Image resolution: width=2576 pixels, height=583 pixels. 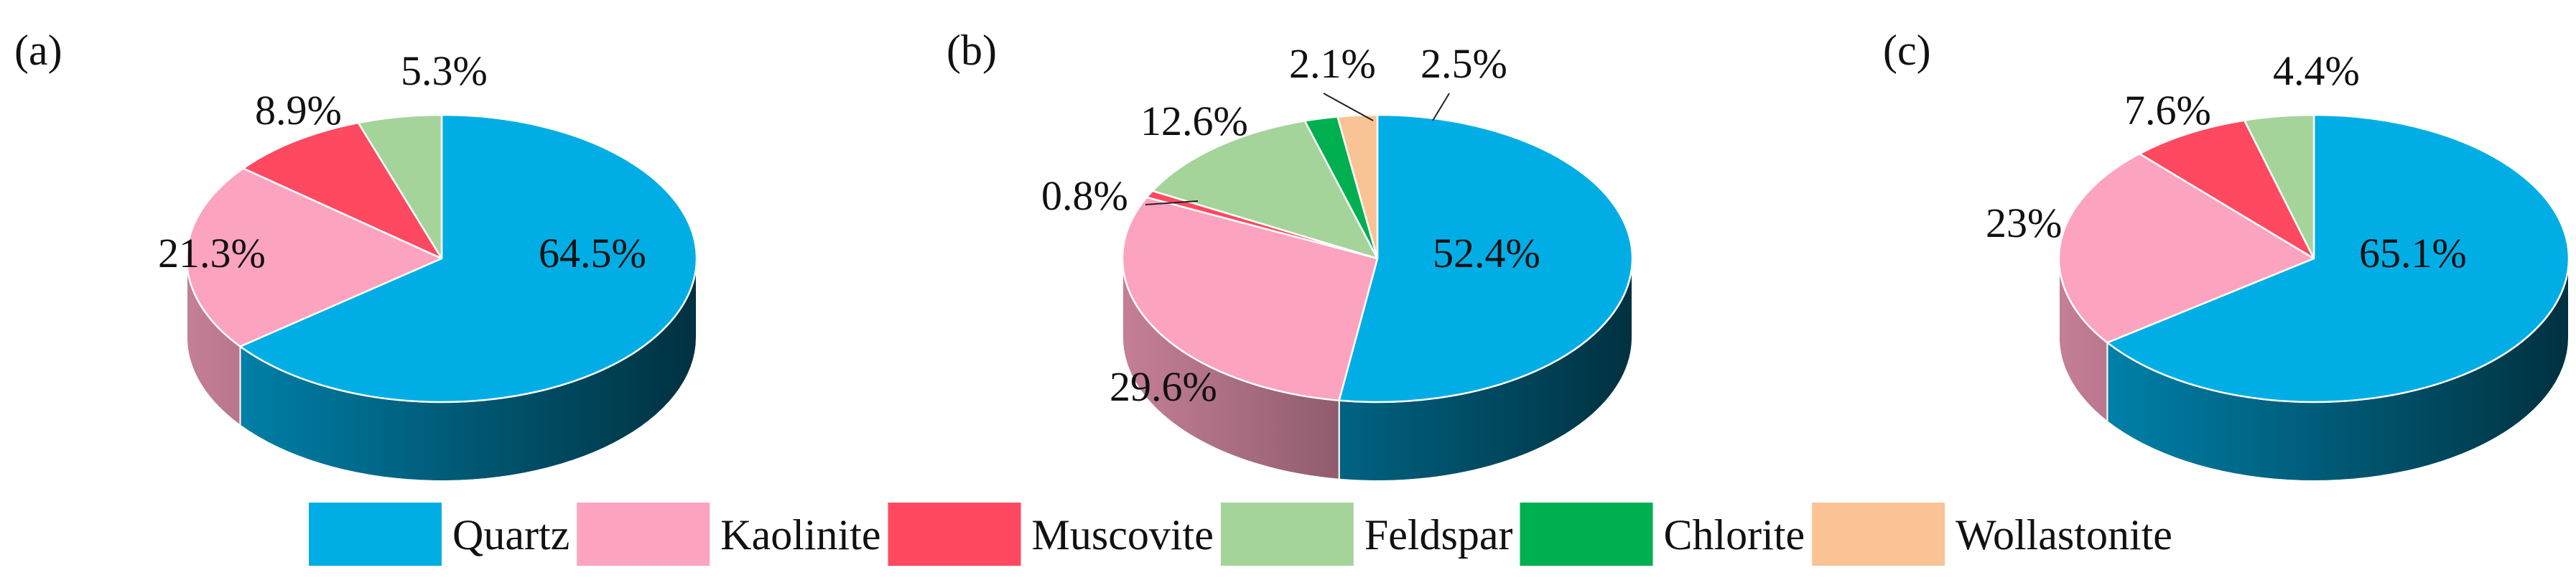 I want to click on panel-label: (b), so click(x=972, y=50).